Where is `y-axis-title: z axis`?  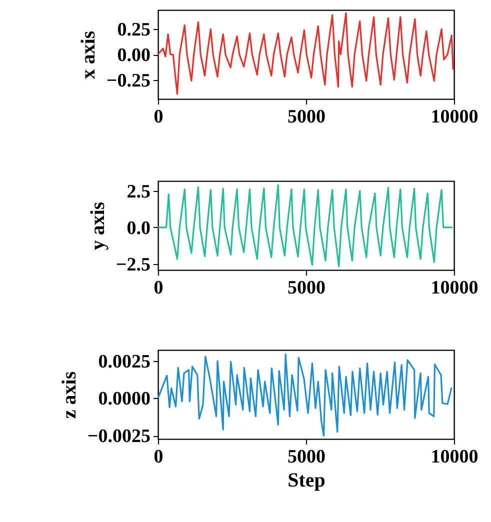
y-axis-title: z axis is located at coordinates (69, 395).